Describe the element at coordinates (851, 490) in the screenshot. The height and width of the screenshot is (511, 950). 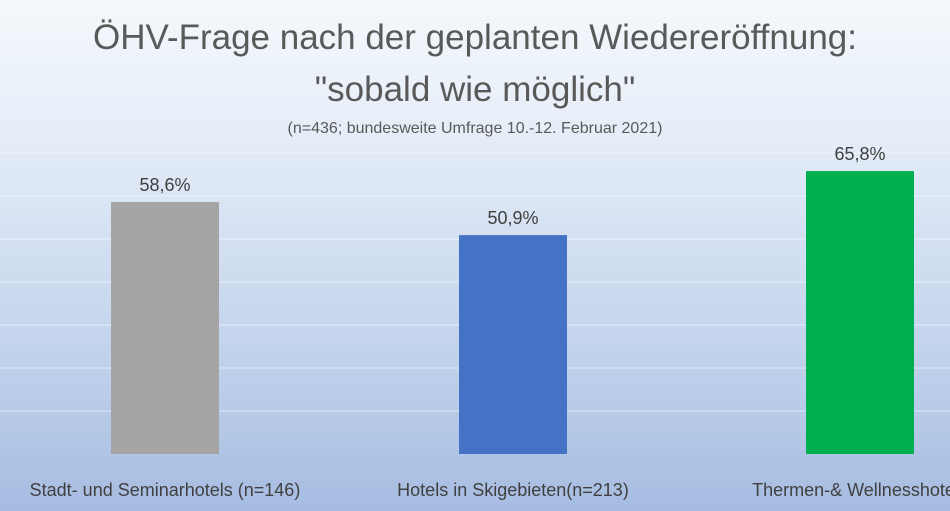
I see `category-label-3: Thermen-& Wellnesshotels` at that location.